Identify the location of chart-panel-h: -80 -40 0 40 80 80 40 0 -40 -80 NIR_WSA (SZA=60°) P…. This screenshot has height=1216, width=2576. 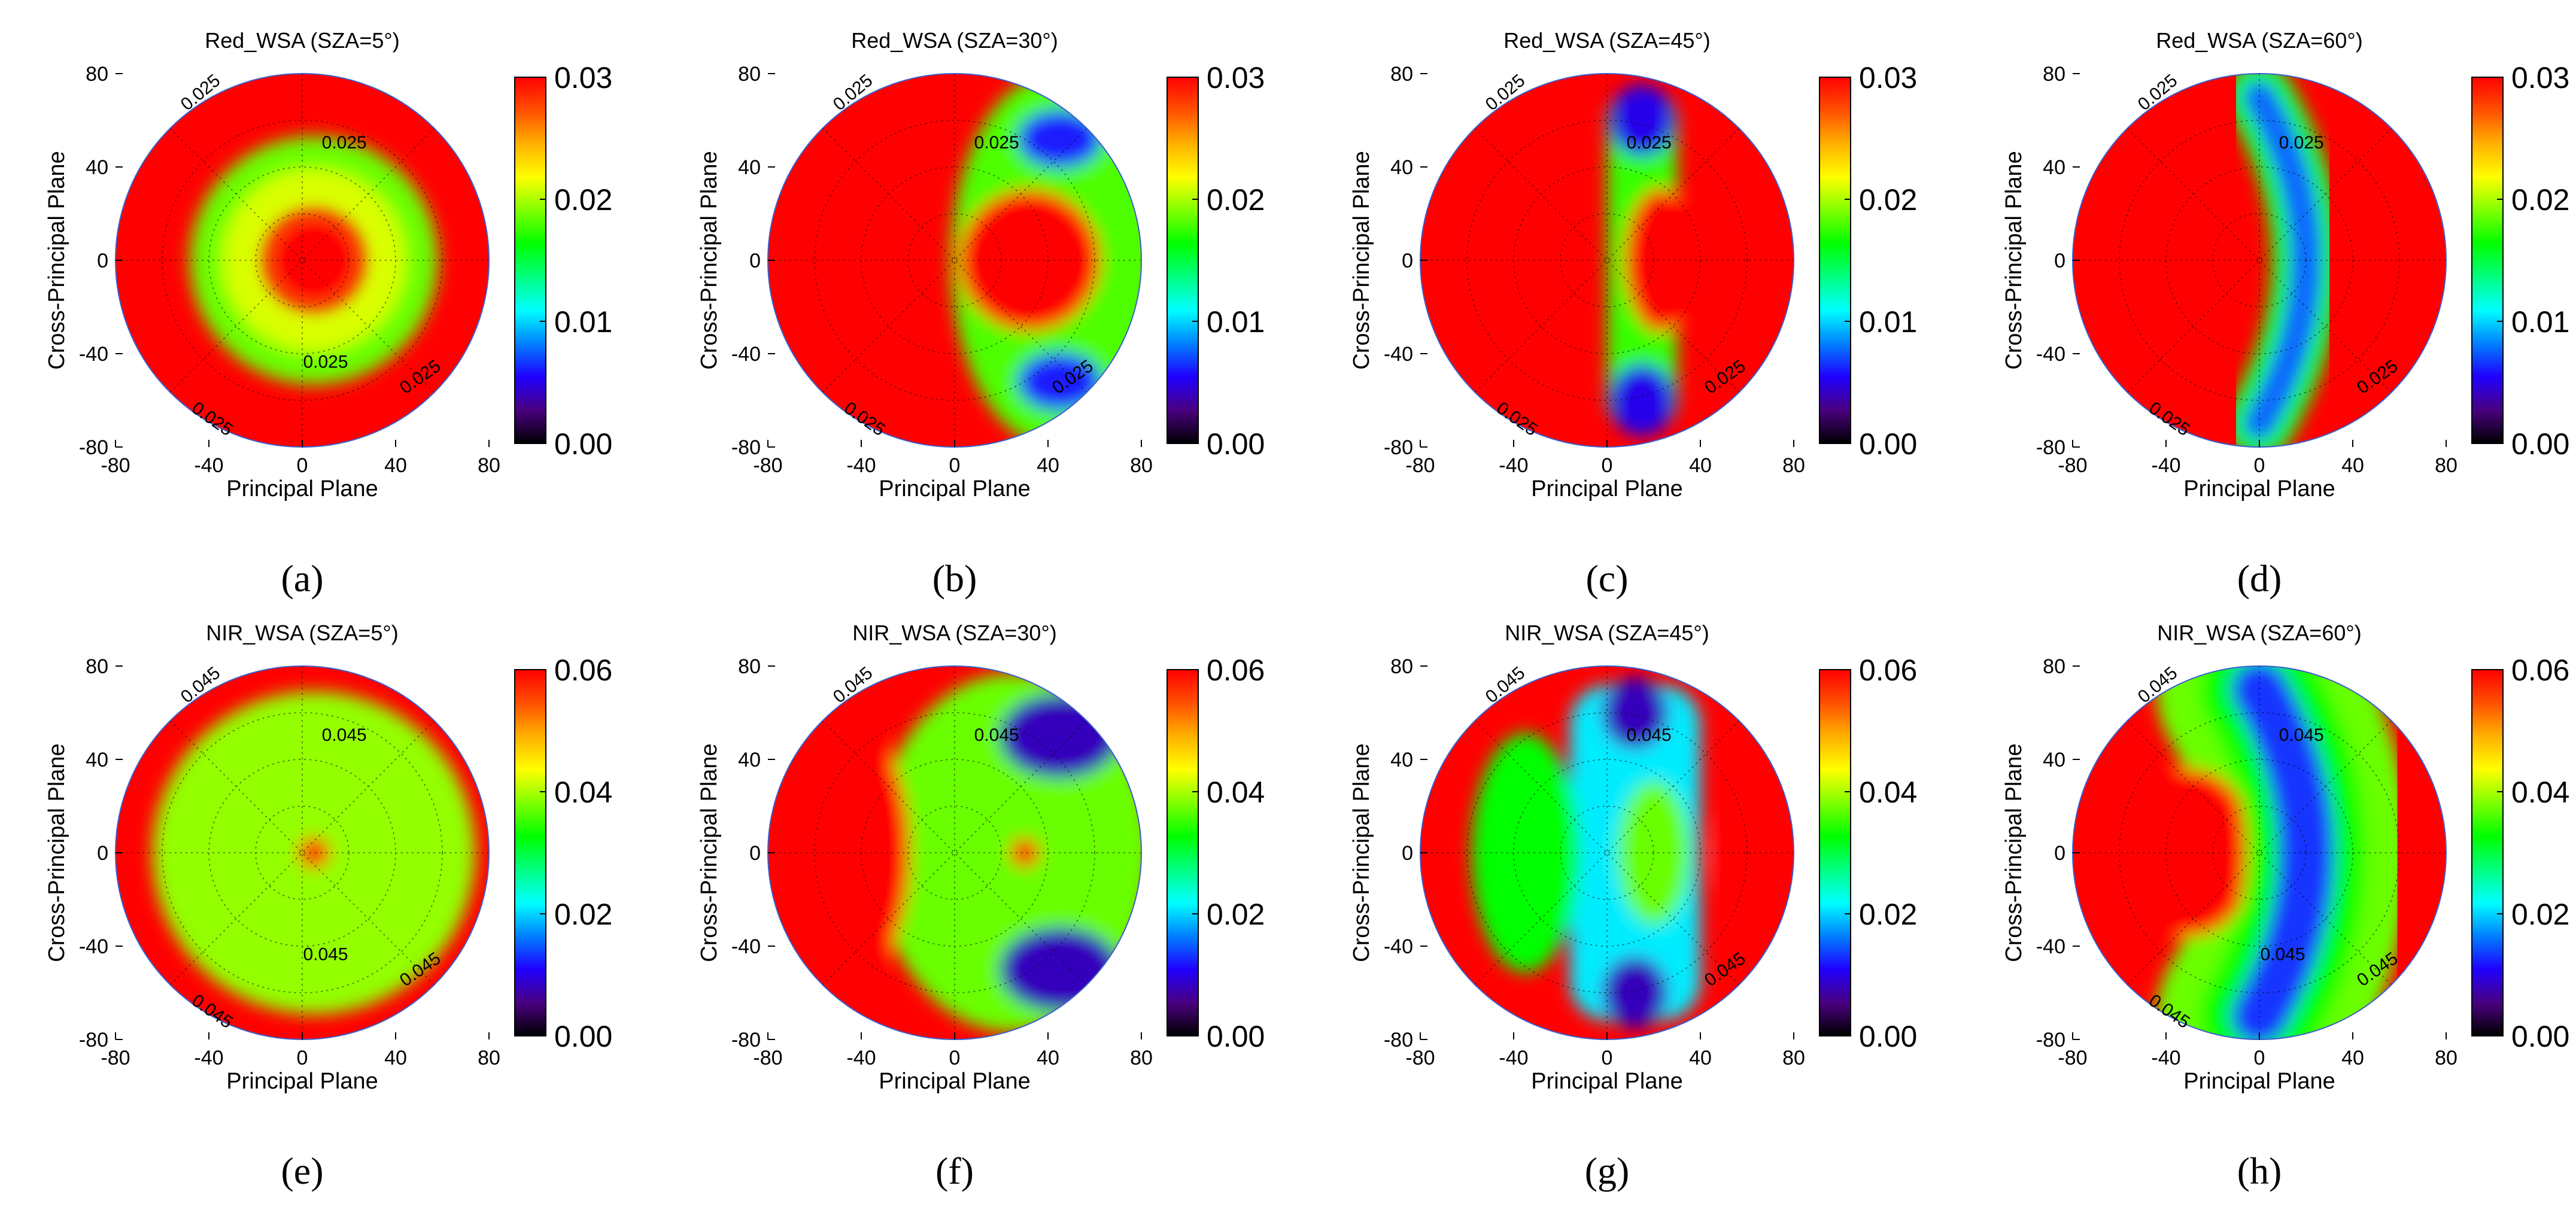
(2285, 907).